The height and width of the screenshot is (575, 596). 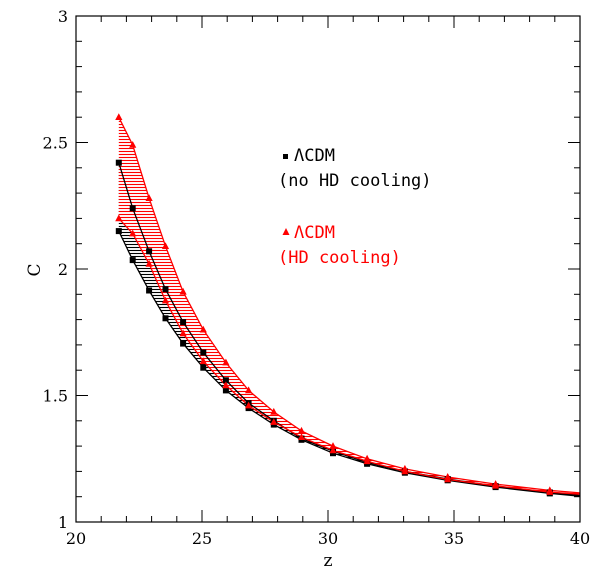 I want to click on x-tick-label: 30, so click(x=328, y=538).